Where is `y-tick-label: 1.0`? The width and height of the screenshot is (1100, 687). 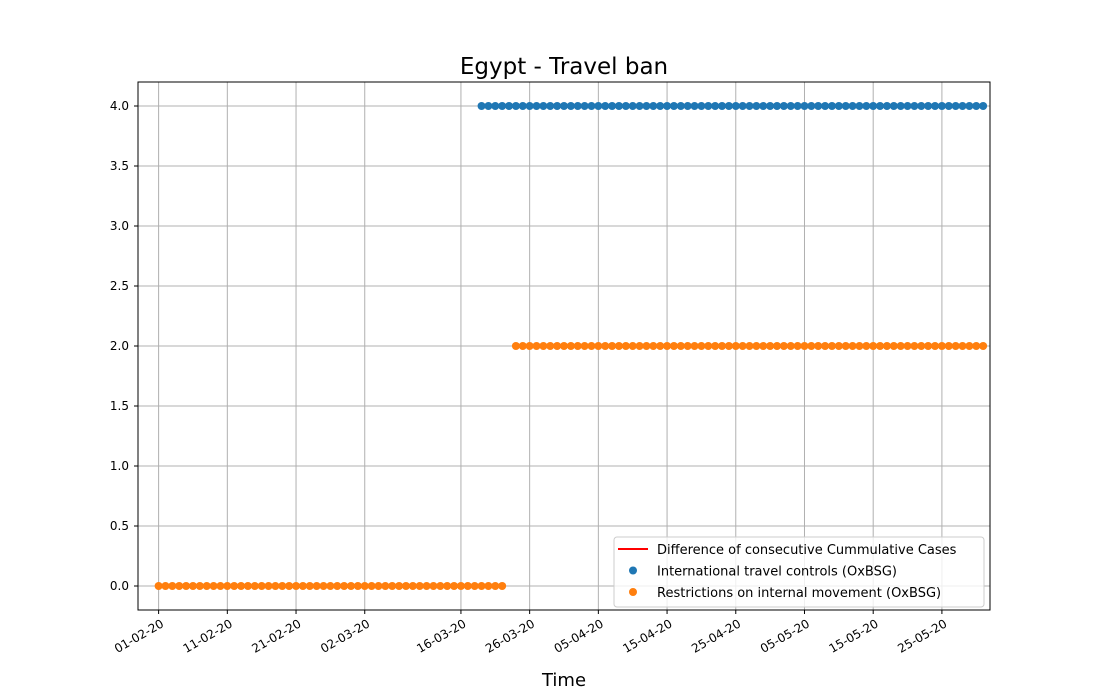
y-tick-label: 1.0 is located at coordinates (119, 466).